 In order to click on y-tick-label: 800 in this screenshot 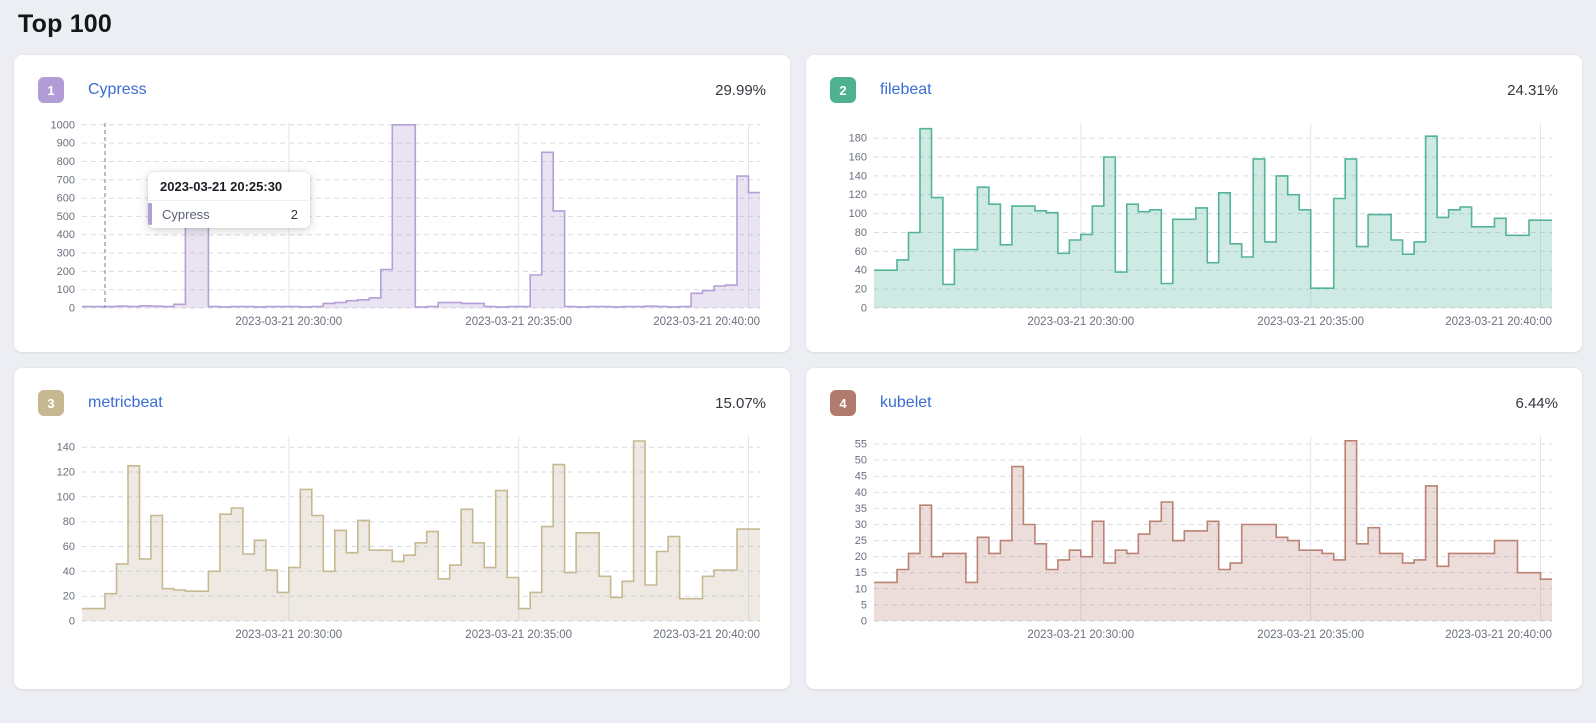, I will do `click(66, 162)`.